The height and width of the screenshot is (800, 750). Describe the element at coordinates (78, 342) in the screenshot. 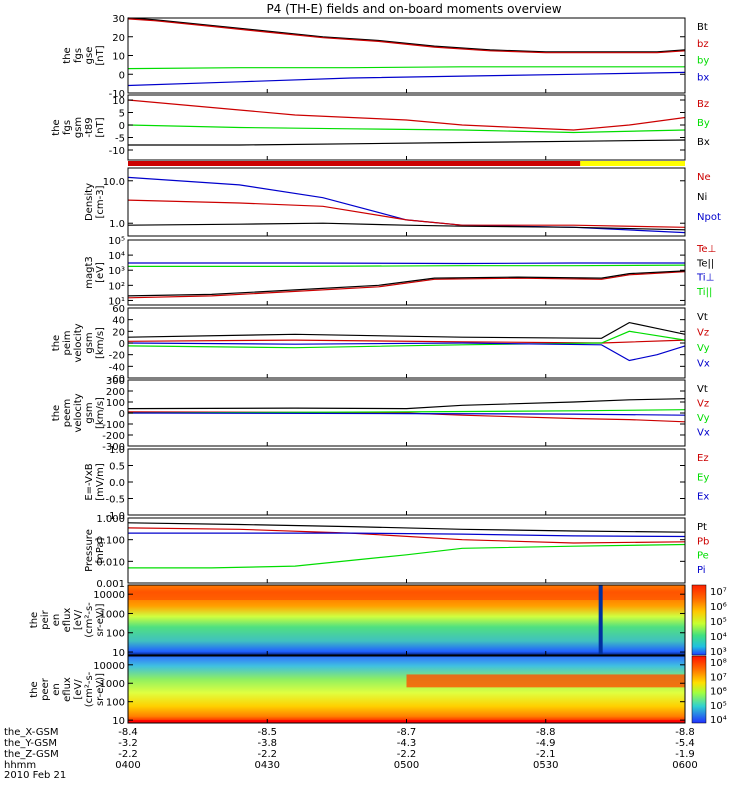

I see `y-axis-label: thepeimvelocitygsm[km/s]` at that location.